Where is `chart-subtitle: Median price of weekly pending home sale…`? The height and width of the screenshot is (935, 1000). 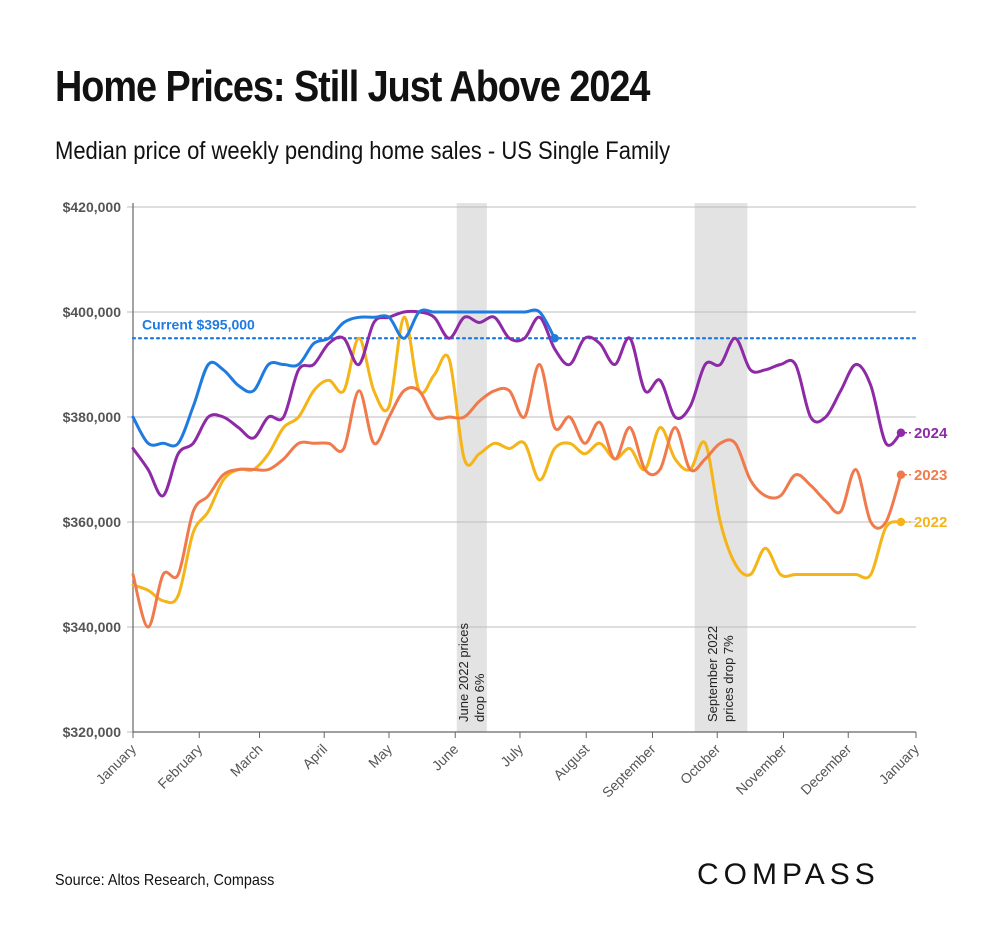
chart-subtitle: Median price of weekly pending home sale… is located at coordinates (363, 151).